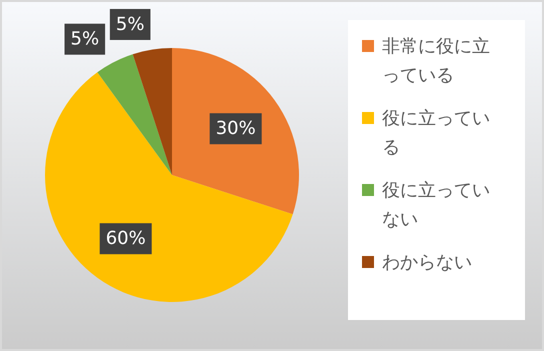 The height and width of the screenshot is (351, 544). What do you see at coordinates (436, 205) in the screenshot?
I see `legend-label: 役に立っていない` at bounding box center [436, 205].